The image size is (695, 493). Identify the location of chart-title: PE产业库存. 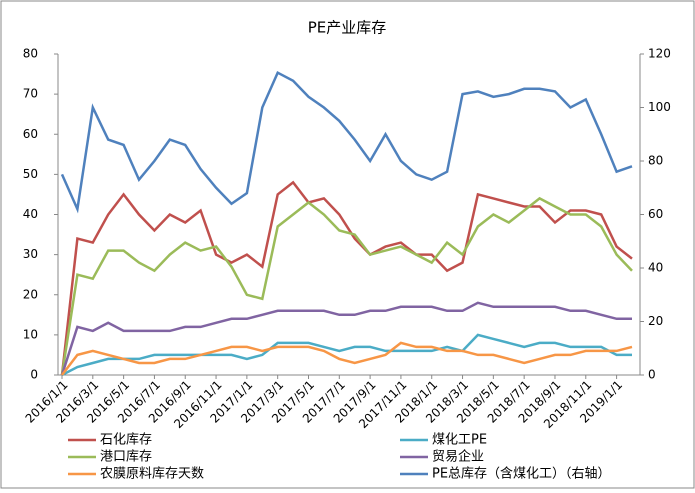
(347, 28).